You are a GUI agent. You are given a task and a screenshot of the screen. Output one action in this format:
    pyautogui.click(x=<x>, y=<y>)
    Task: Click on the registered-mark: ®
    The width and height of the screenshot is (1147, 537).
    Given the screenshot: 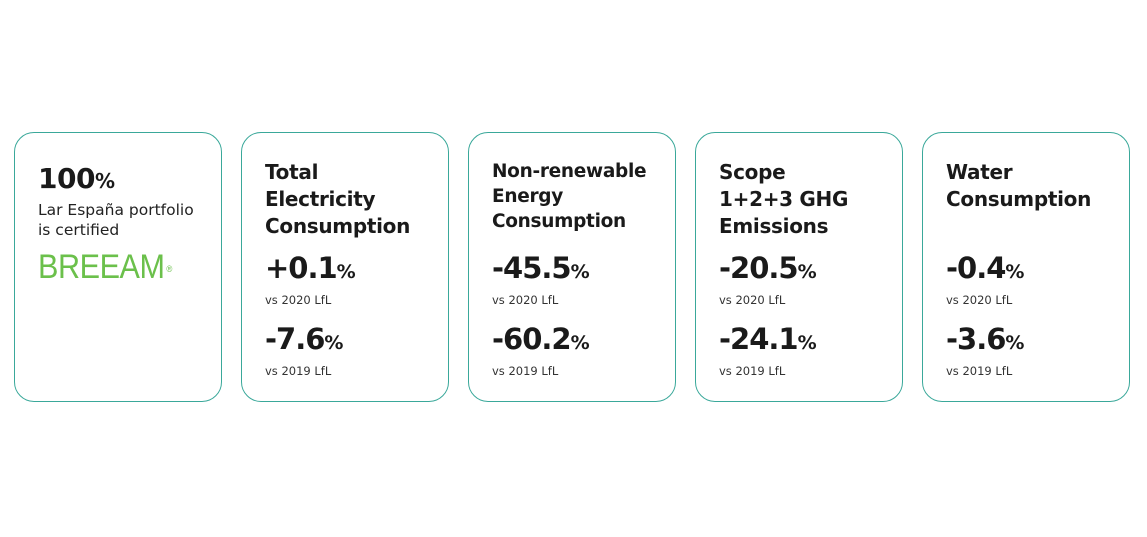 What is the action you would take?
    pyautogui.click(x=169, y=269)
    